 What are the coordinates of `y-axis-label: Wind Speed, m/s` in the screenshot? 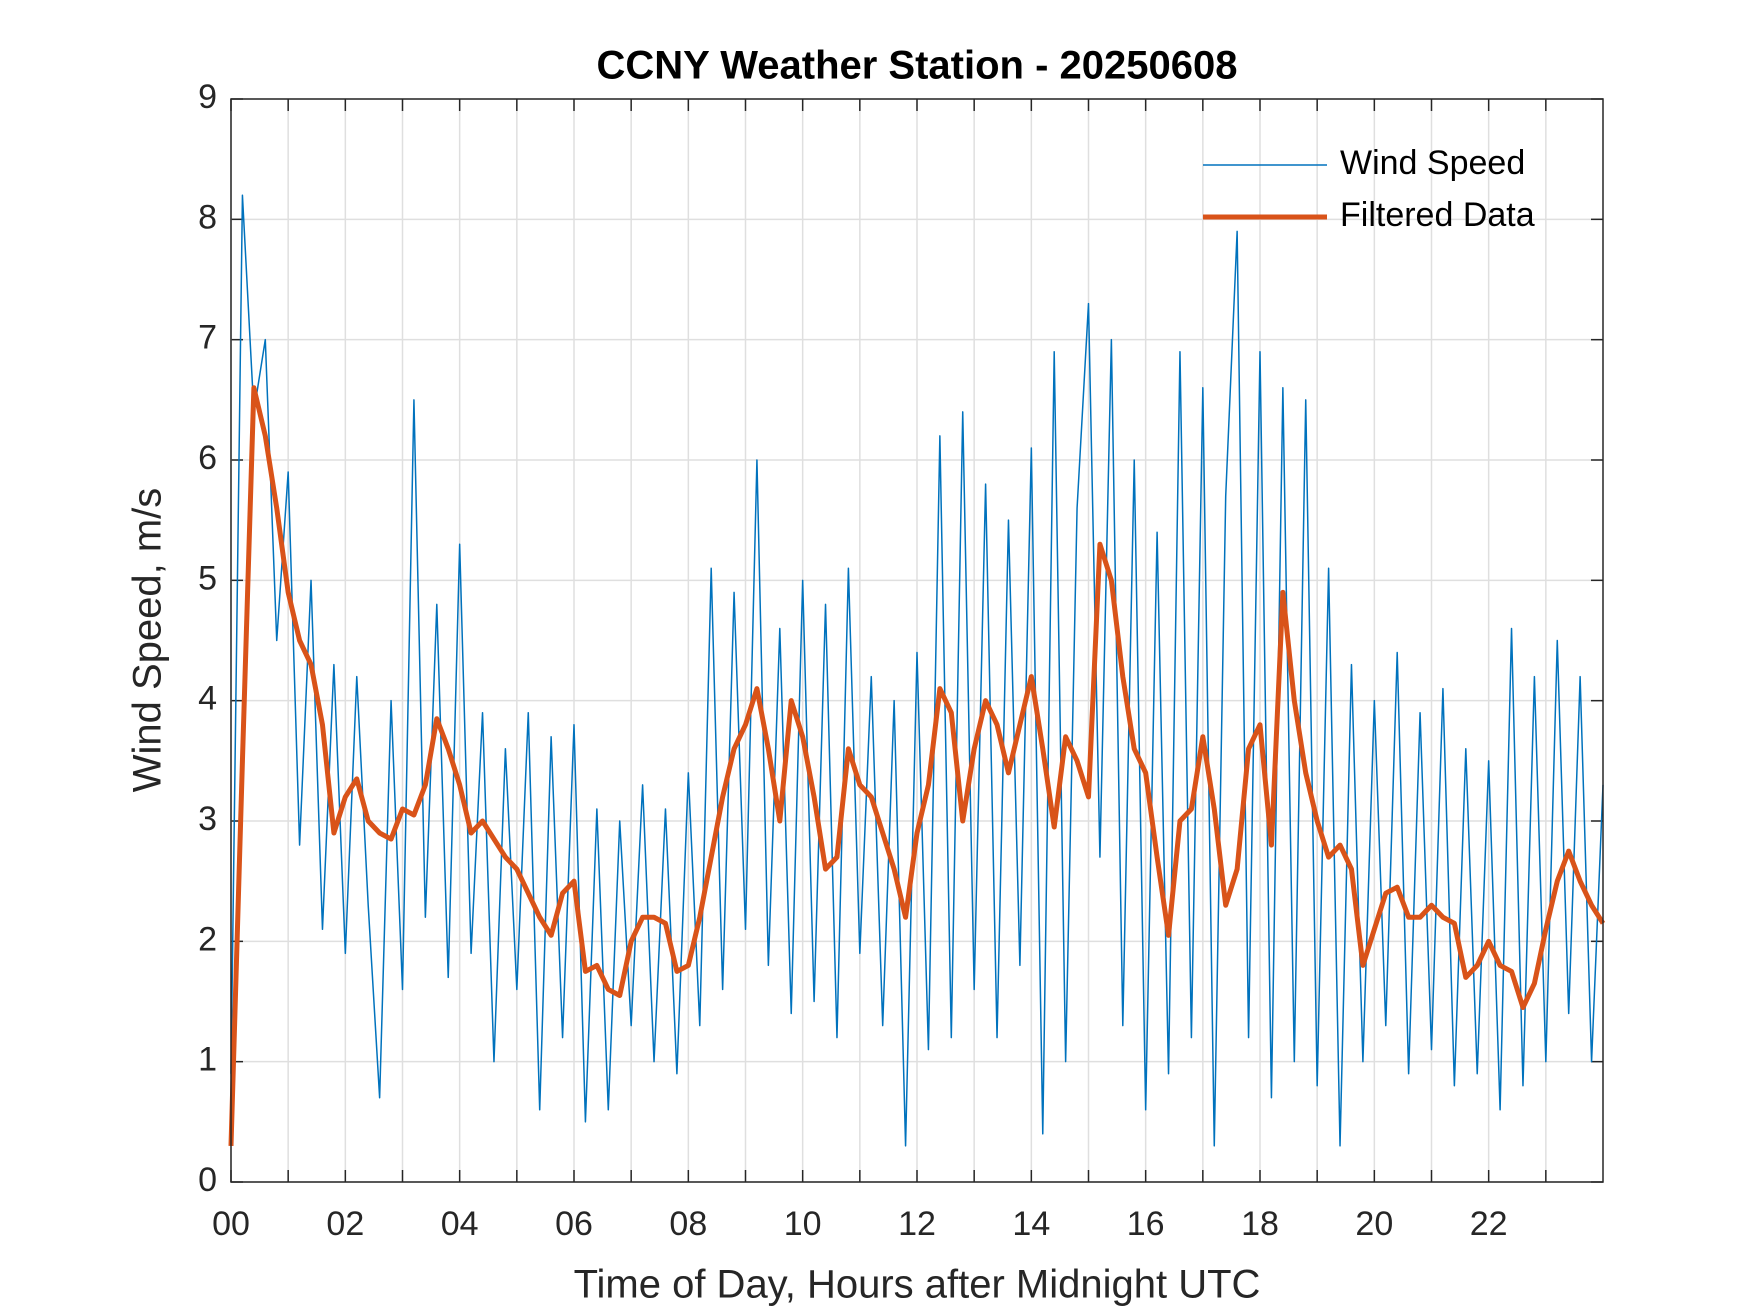 It's located at (148, 640).